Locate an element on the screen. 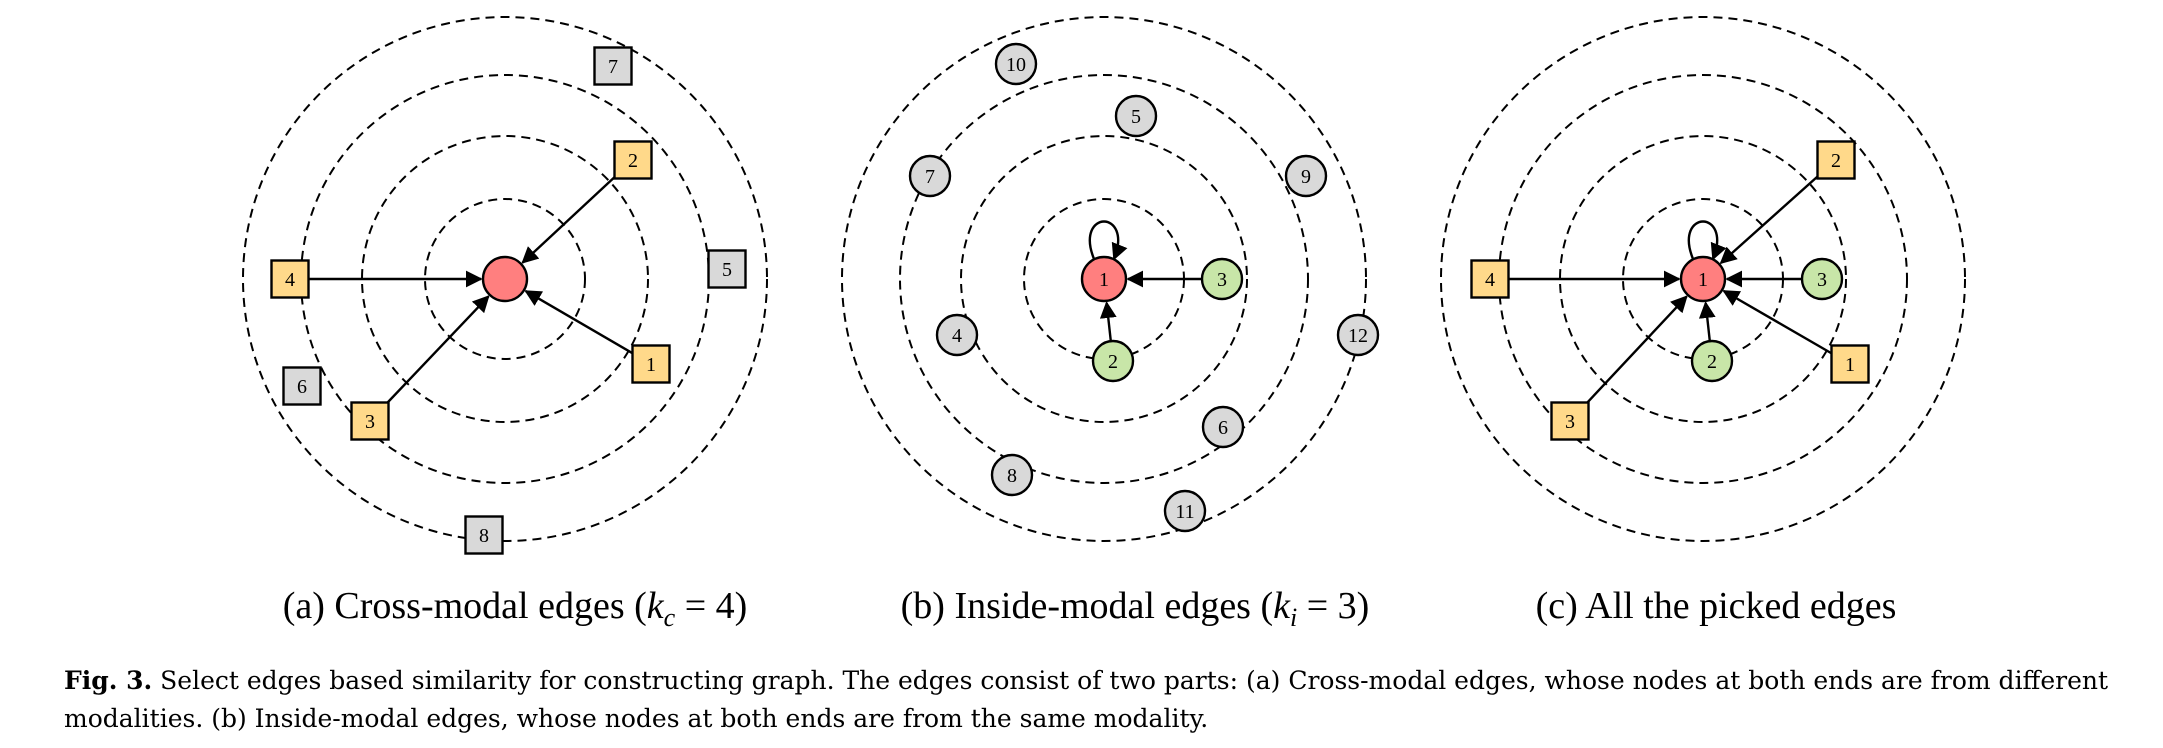 The width and height of the screenshot is (2163, 748). subcaption-a: (a) Cross-modal edges (kc = 4) is located at coordinates (515, 608).